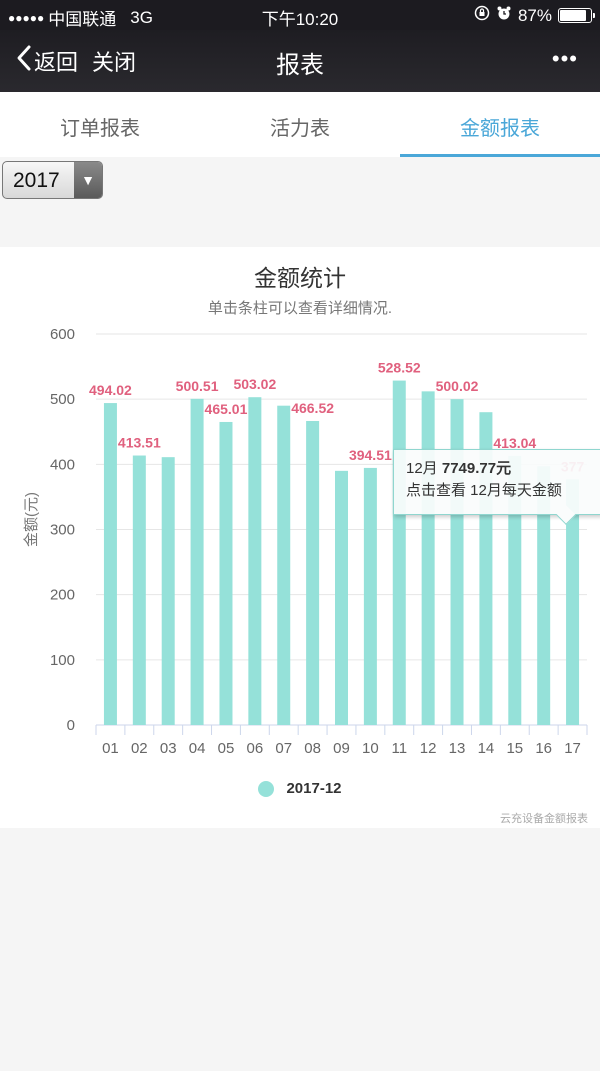  Describe the element at coordinates (226, 409) in the screenshot. I see `data-label: 465.01` at that location.